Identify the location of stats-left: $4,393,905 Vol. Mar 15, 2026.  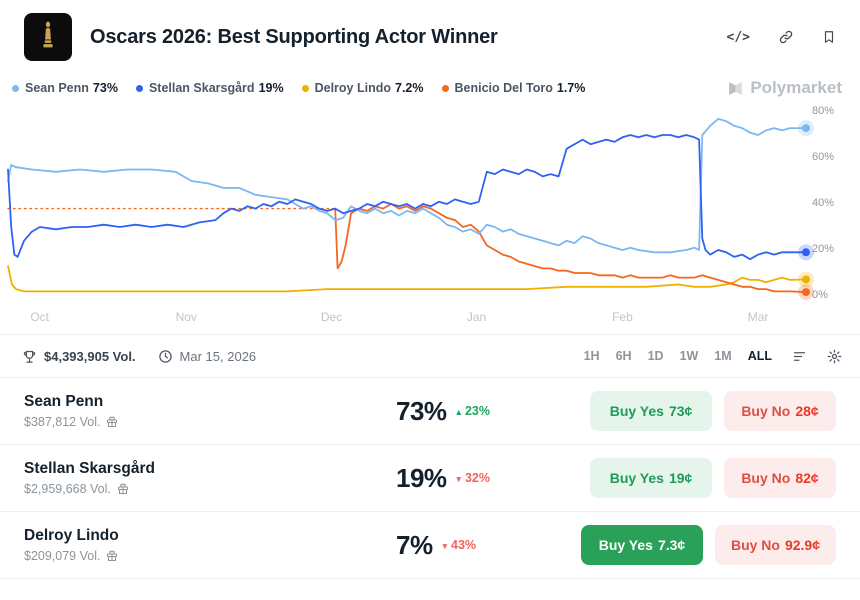
(139, 356).